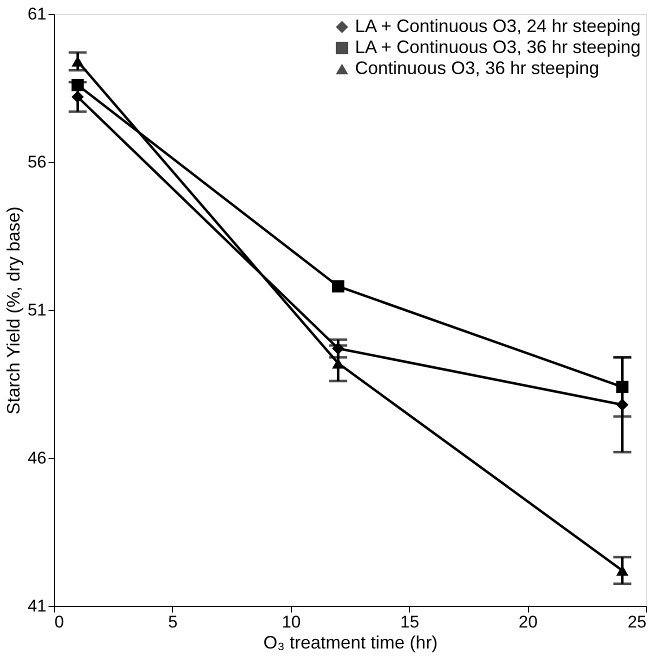 The width and height of the screenshot is (652, 657). I want to click on x-tick-label: 10, so click(291, 622).